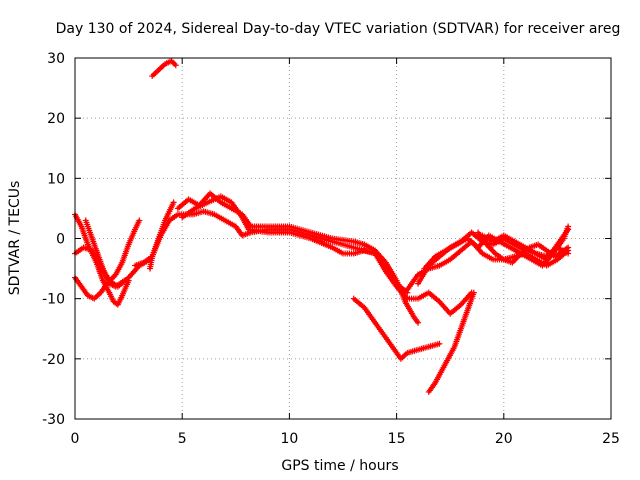  What do you see at coordinates (75, 439) in the screenshot?
I see `x-tick-label: 0` at bounding box center [75, 439].